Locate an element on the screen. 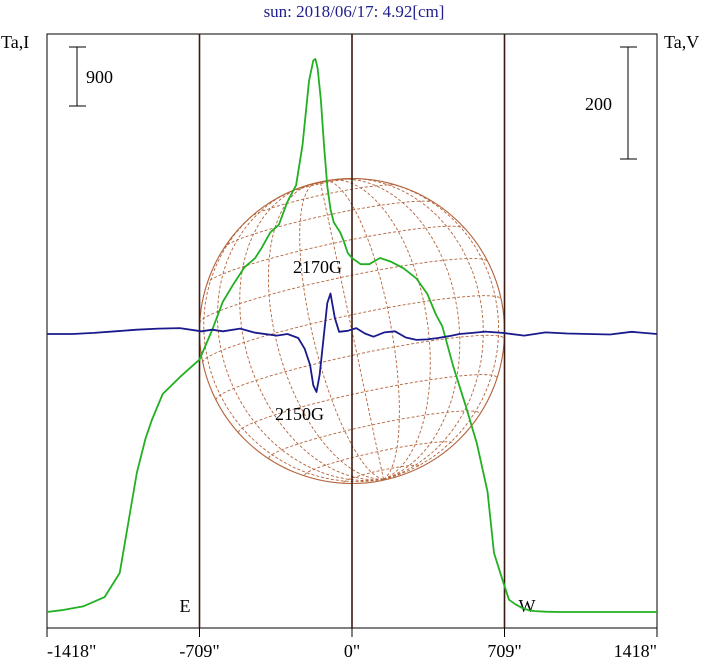 The image size is (708, 662). scale-bar-right-label: 200 is located at coordinates (598, 104).